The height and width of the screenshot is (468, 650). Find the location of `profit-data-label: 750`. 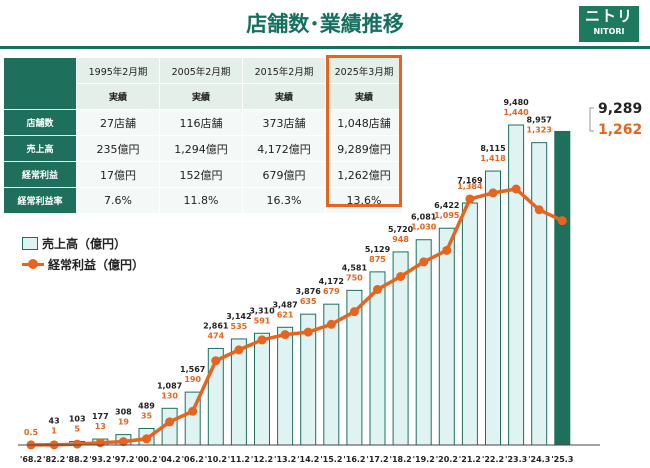

profit-data-label: 750 is located at coordinates (354, 277).